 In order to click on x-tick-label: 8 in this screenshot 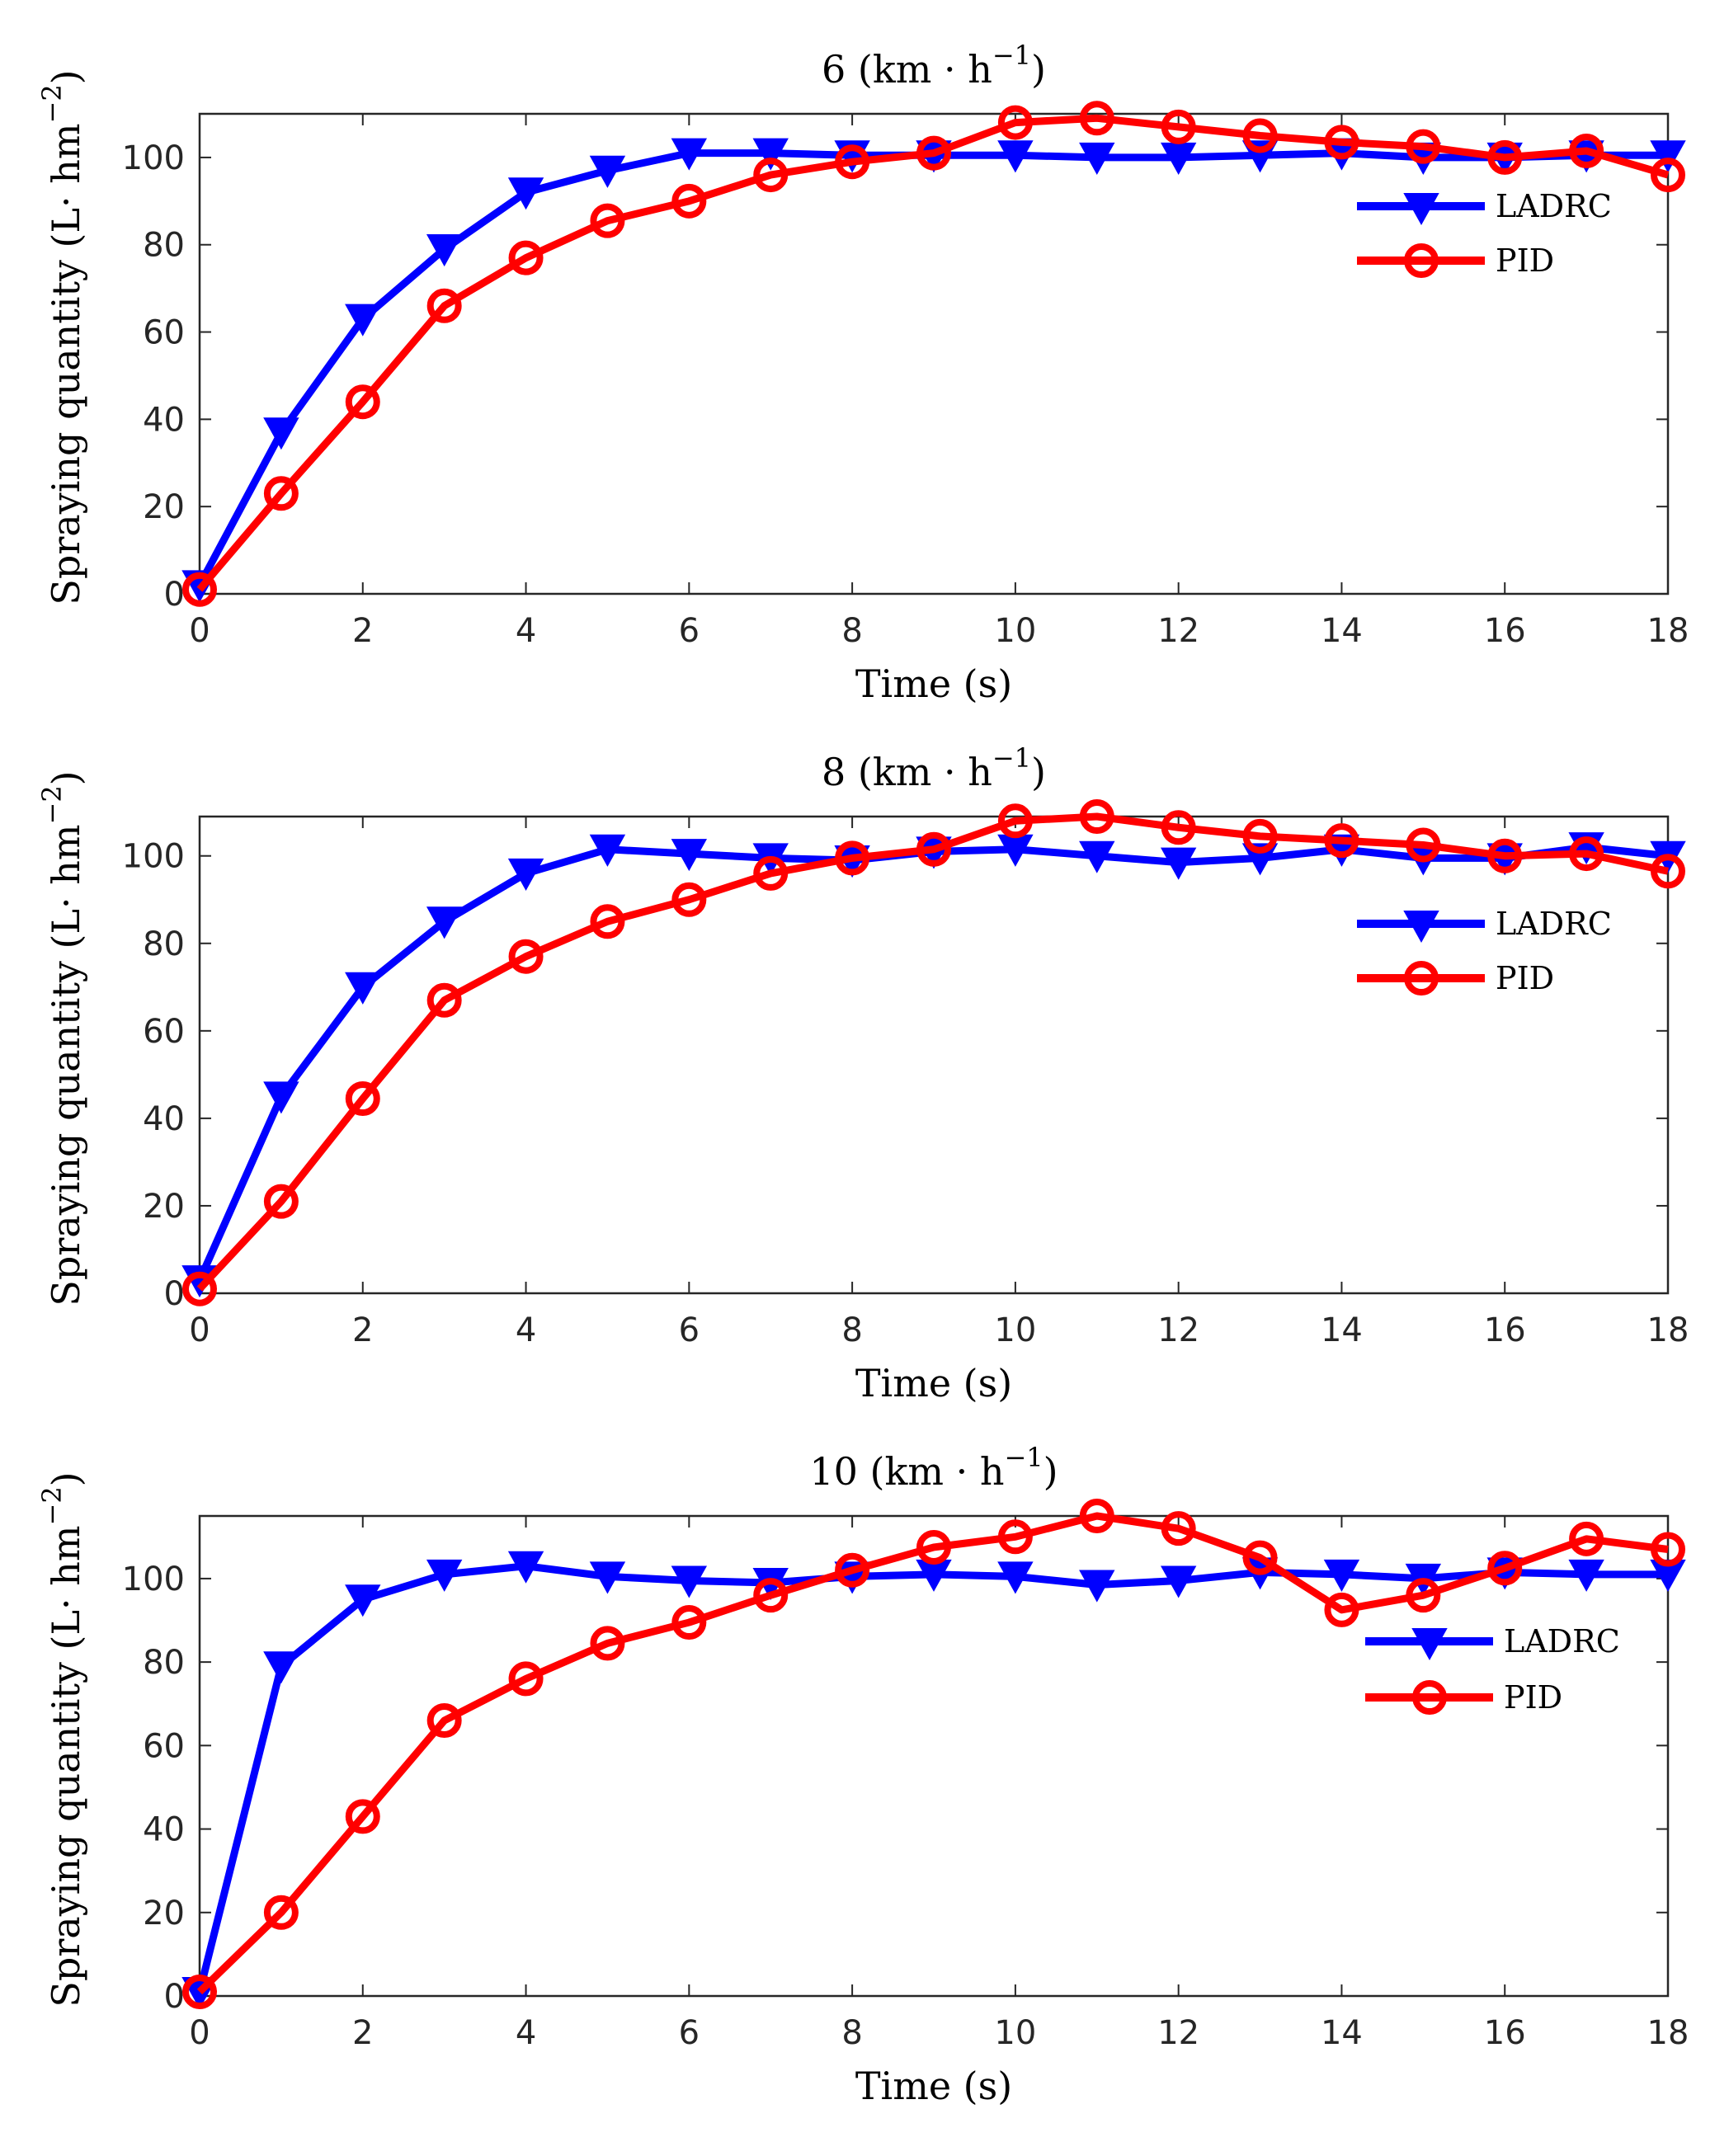, I will do `click(852, 631)`.